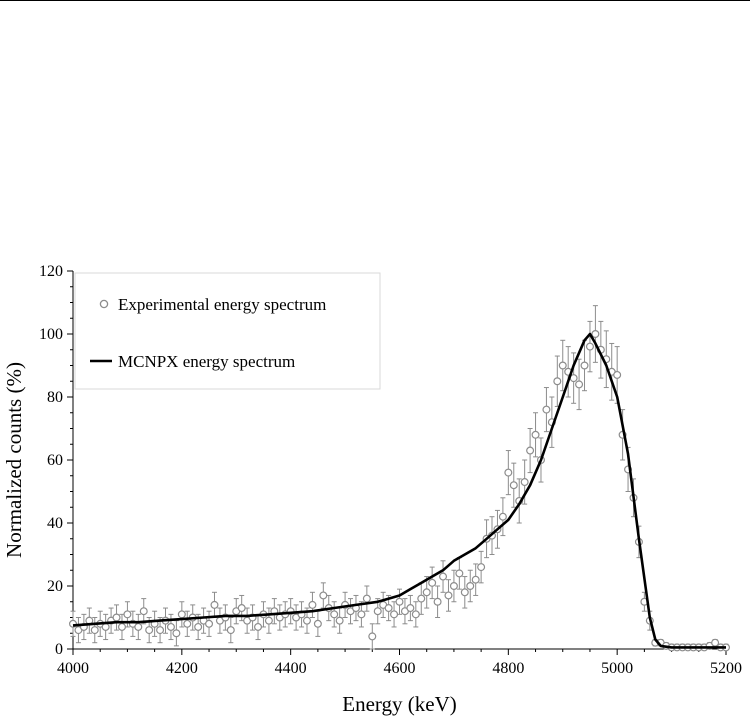  I want to click on legend-marker-experimental, so click(104, 304).